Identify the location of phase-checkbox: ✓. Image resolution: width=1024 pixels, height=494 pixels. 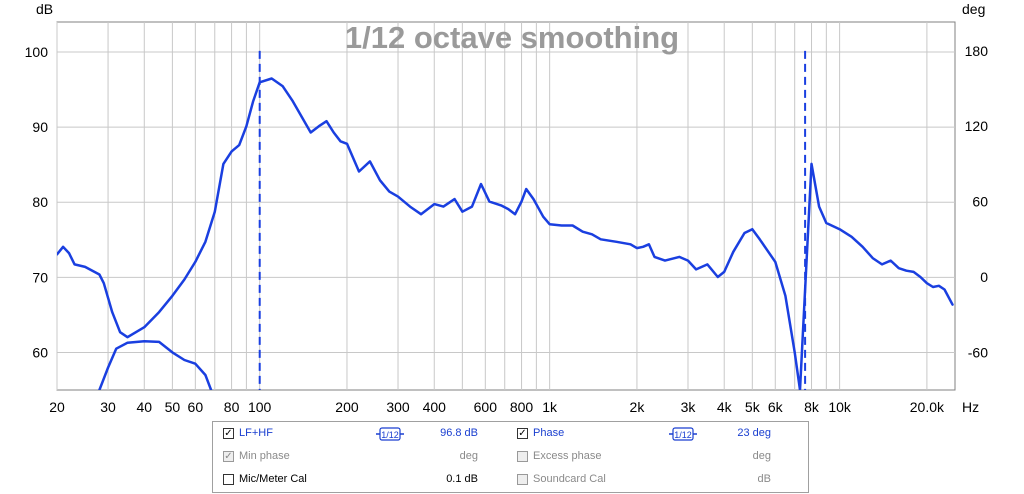
(522, 433).